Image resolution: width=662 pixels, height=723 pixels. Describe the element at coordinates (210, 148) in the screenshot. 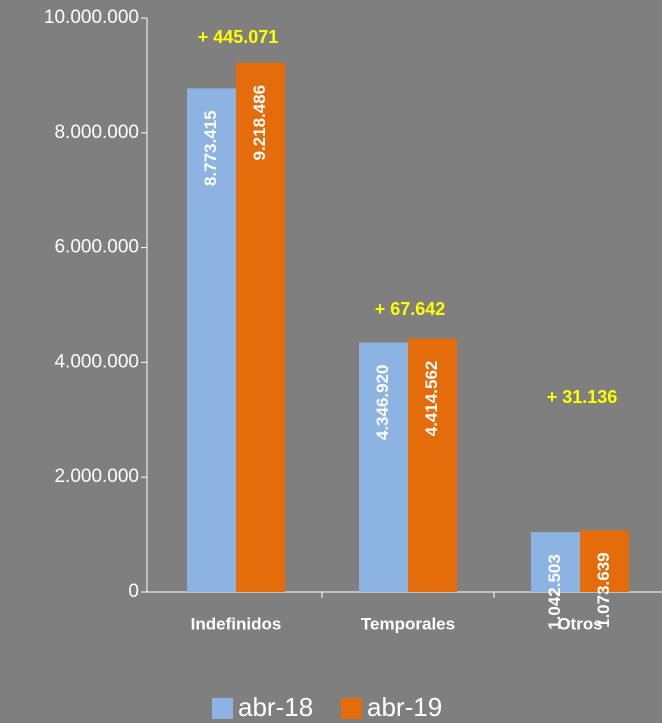

I see `value-label: 8.773.415` at that location.